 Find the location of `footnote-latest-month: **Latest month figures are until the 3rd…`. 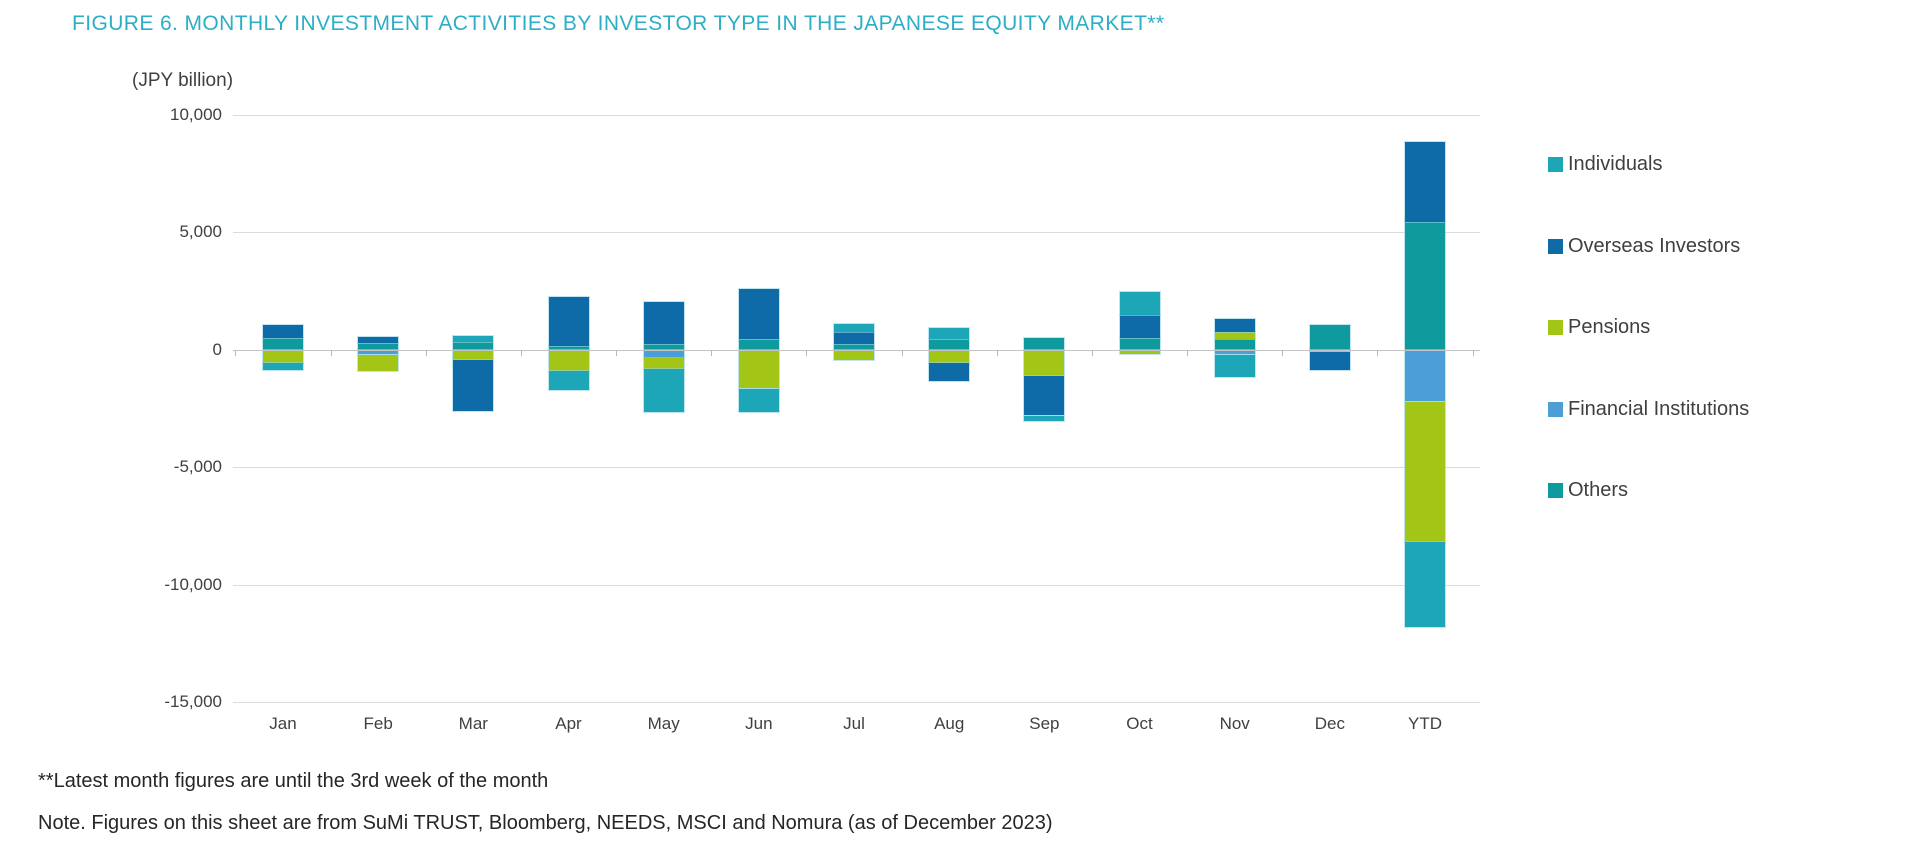

footnote-latest-month: **Latest month figures are until the 3rd… is located at coordinates (293, 781).